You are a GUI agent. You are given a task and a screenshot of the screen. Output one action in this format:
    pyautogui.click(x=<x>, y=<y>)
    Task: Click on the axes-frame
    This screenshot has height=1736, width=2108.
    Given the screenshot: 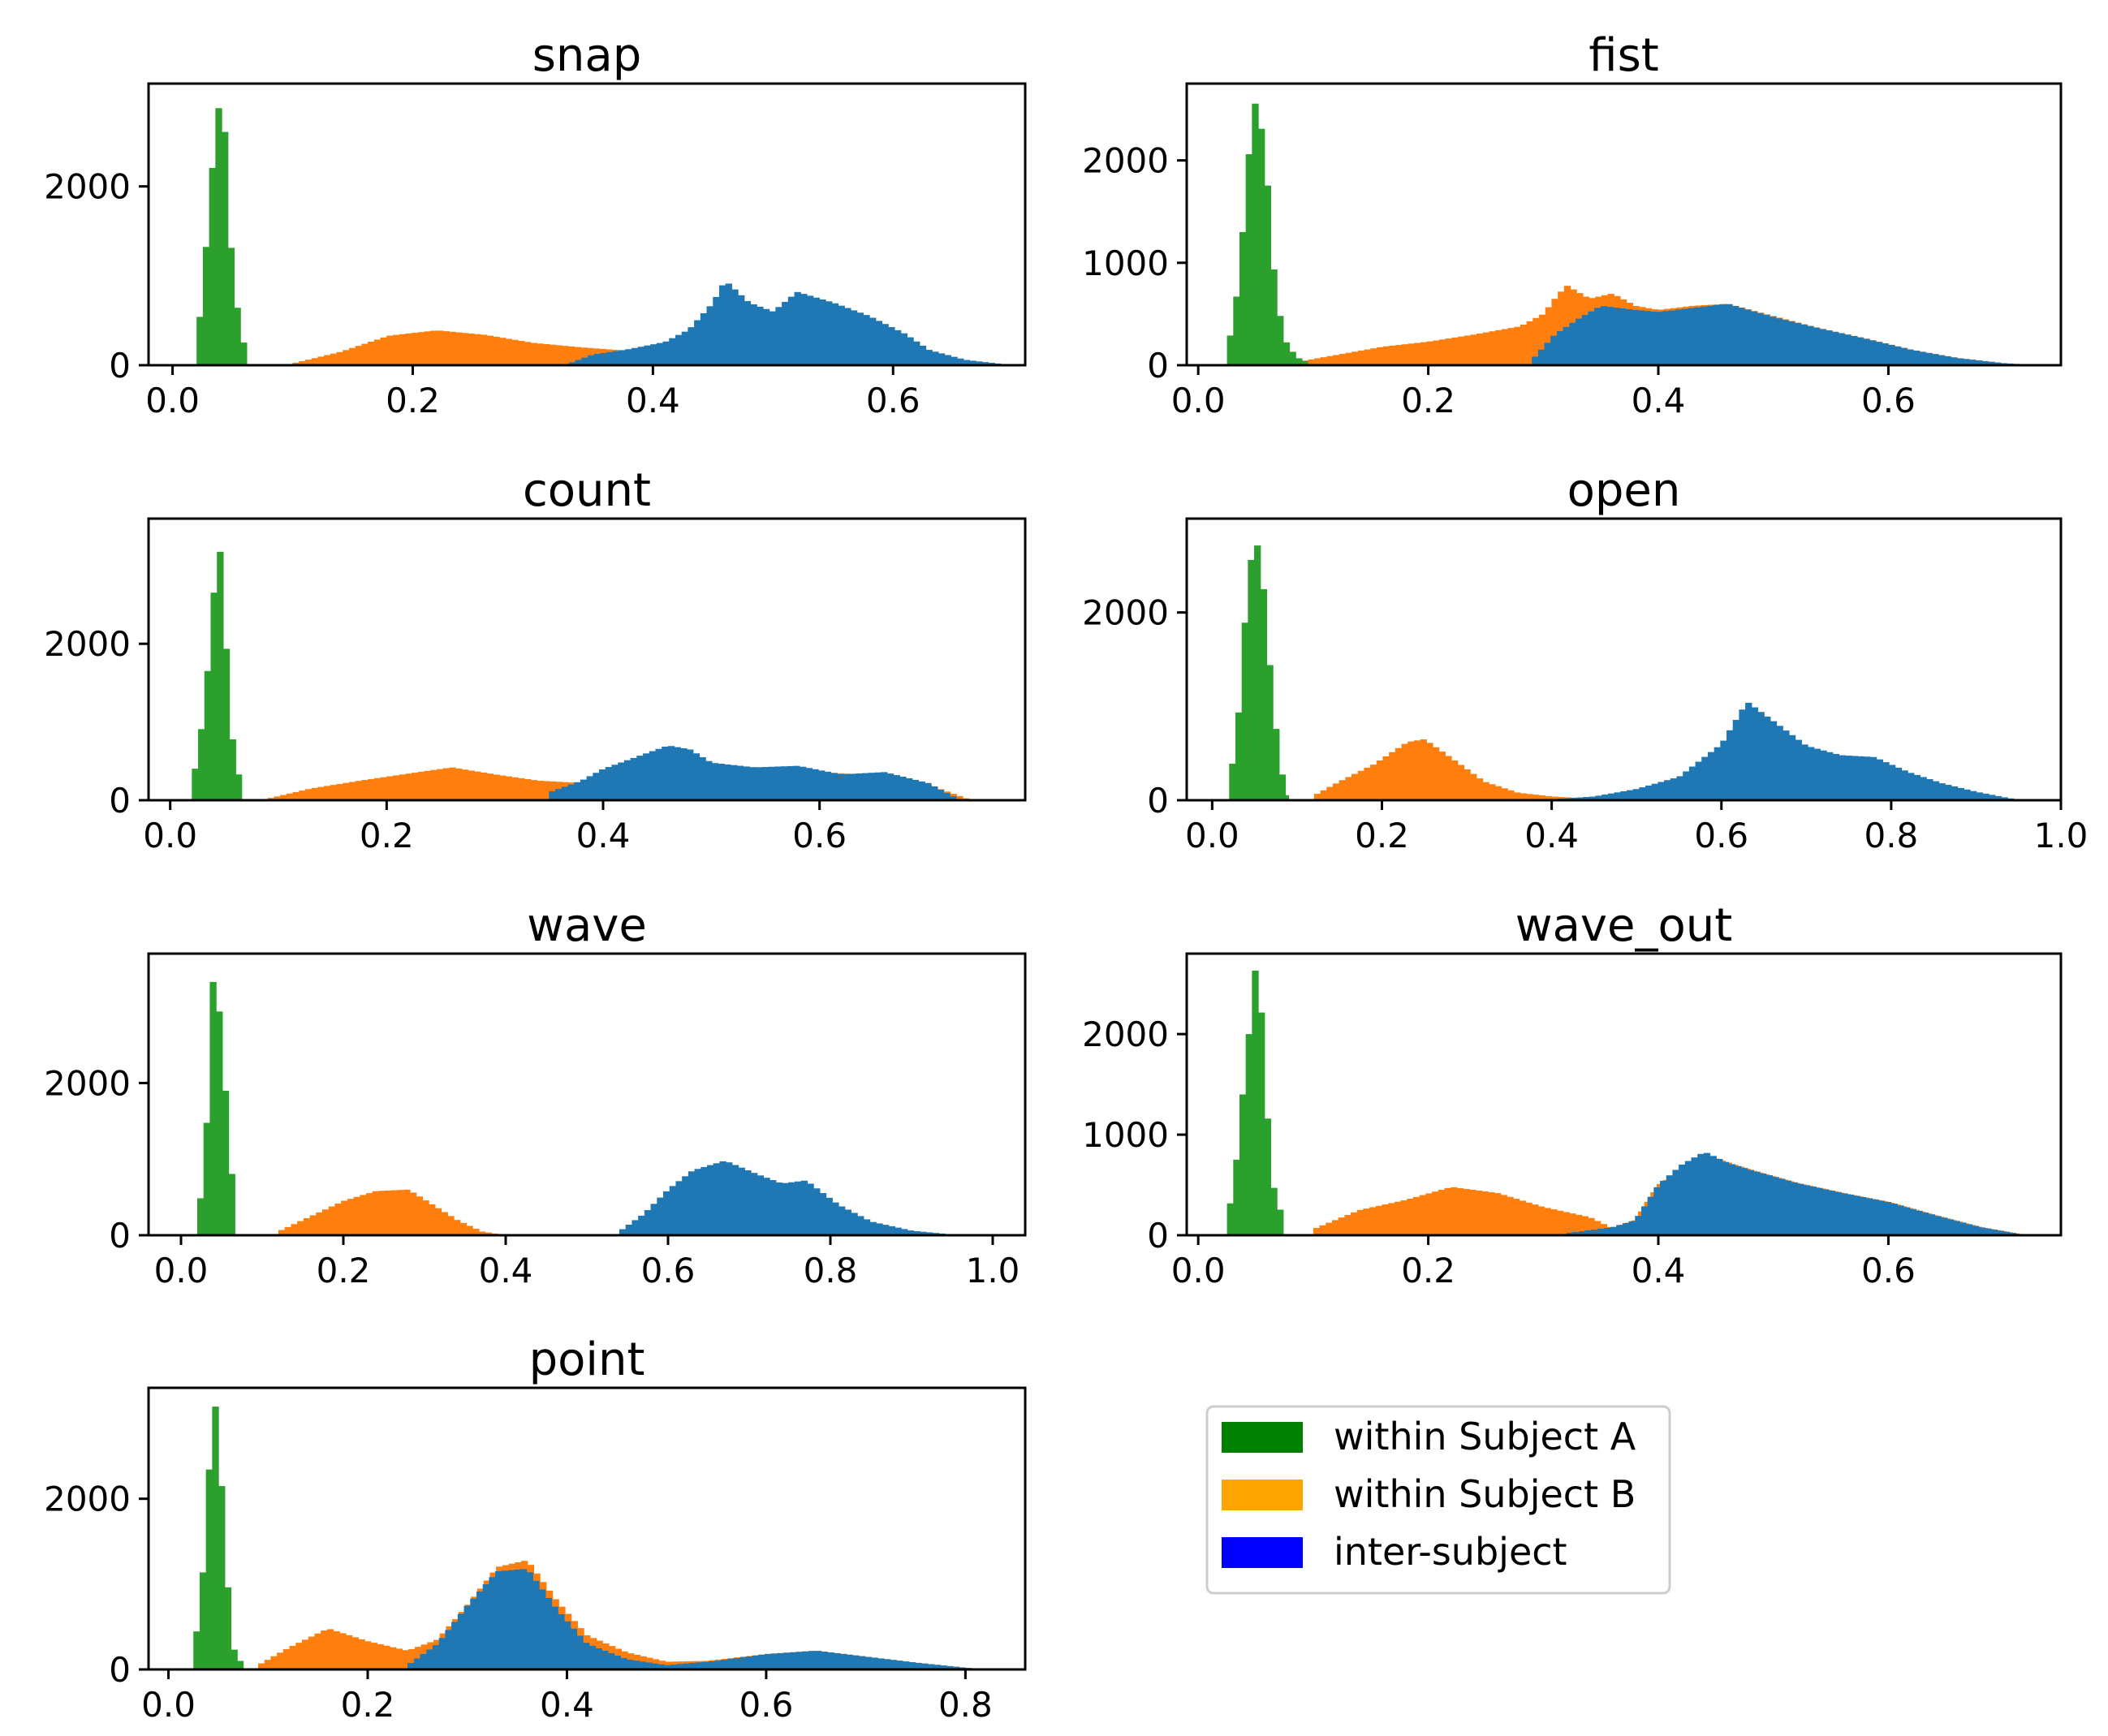 What is the action you would take?
    pyautogui.click(x=1624, y=225)
    